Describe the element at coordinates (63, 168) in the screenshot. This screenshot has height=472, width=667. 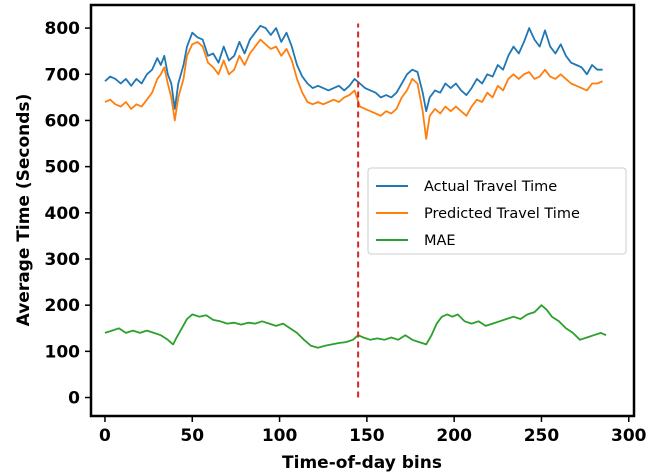
I see `y-tick-label: 500` at that location.